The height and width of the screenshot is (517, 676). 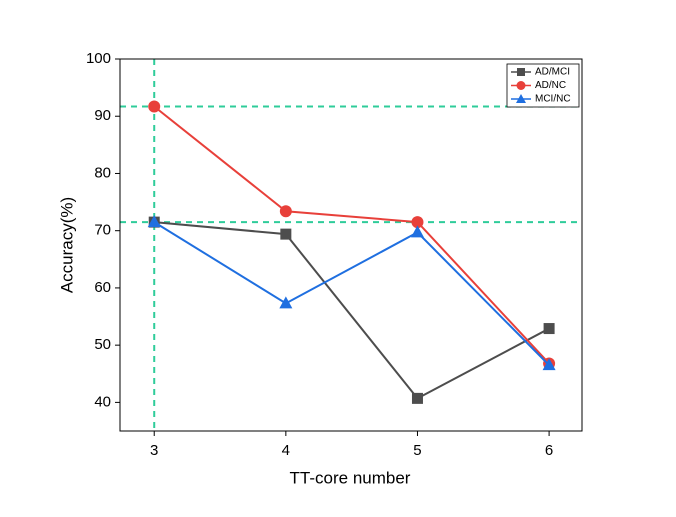 What do you see at coordinates (102, 115) in the screenshot?
I see `y-tick-label: 90` at bounding box center [102, 115].